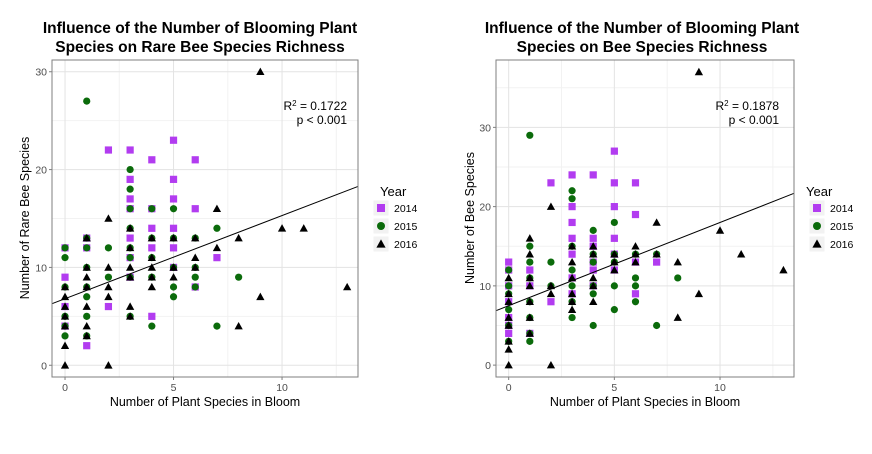 The image size is (872, 454). What do you see at coordinates (41, 171) in the screenshot?
I see `y-tick-label: 20` at bounding box center [41, 171].